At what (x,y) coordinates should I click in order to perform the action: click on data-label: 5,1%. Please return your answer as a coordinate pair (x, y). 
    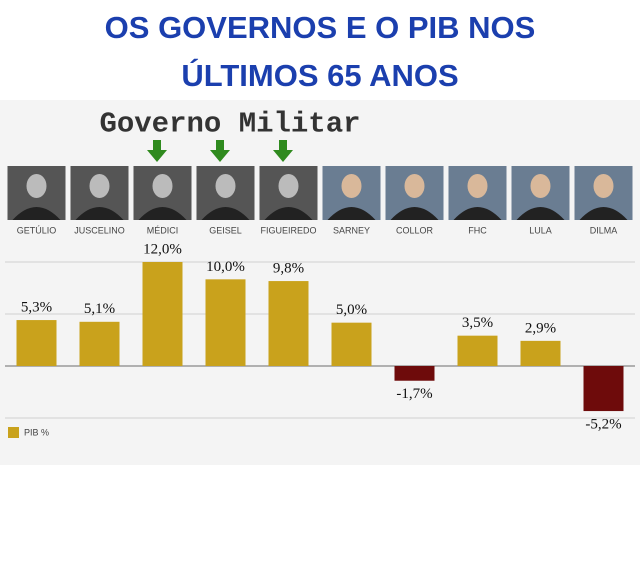
    Looking at the image, I should click on (99, 309).